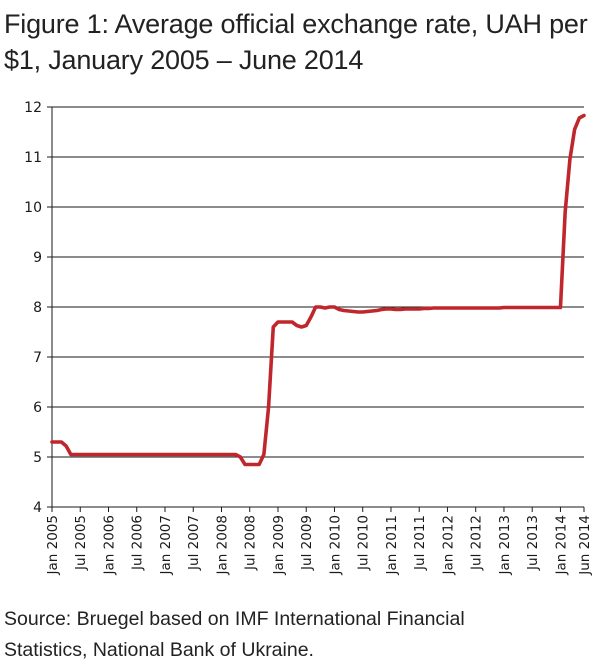 This screenshot has height=672, width=606. Describe the element at coordinates (448, 545) in the screenshot. I see `x-tick-label-2012-01: Jan 2012` at that location.